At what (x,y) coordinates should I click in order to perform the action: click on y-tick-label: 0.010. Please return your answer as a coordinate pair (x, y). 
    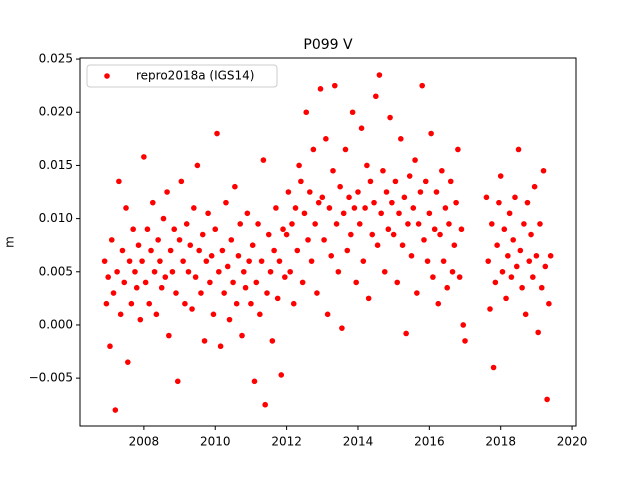
    Looking at the image, I should click on (56, 218).